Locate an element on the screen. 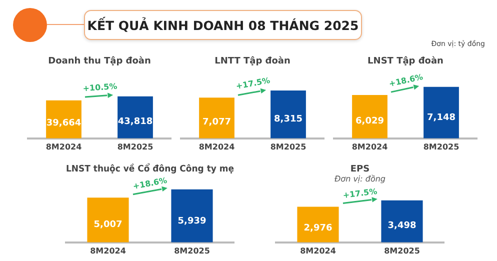 The height and width of the screenshot is (261, 497). data-label: 6,029 is located at coordinates (370, 121).